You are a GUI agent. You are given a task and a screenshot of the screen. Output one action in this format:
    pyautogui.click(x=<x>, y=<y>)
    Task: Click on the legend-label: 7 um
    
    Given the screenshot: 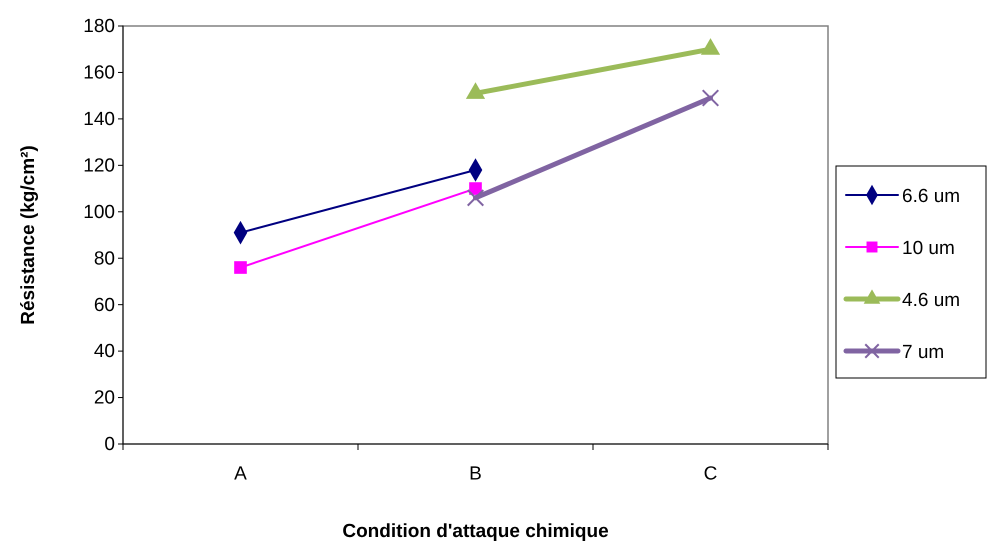 What is the action you would take?
    pyautogui.click(x=923, y=352)
    